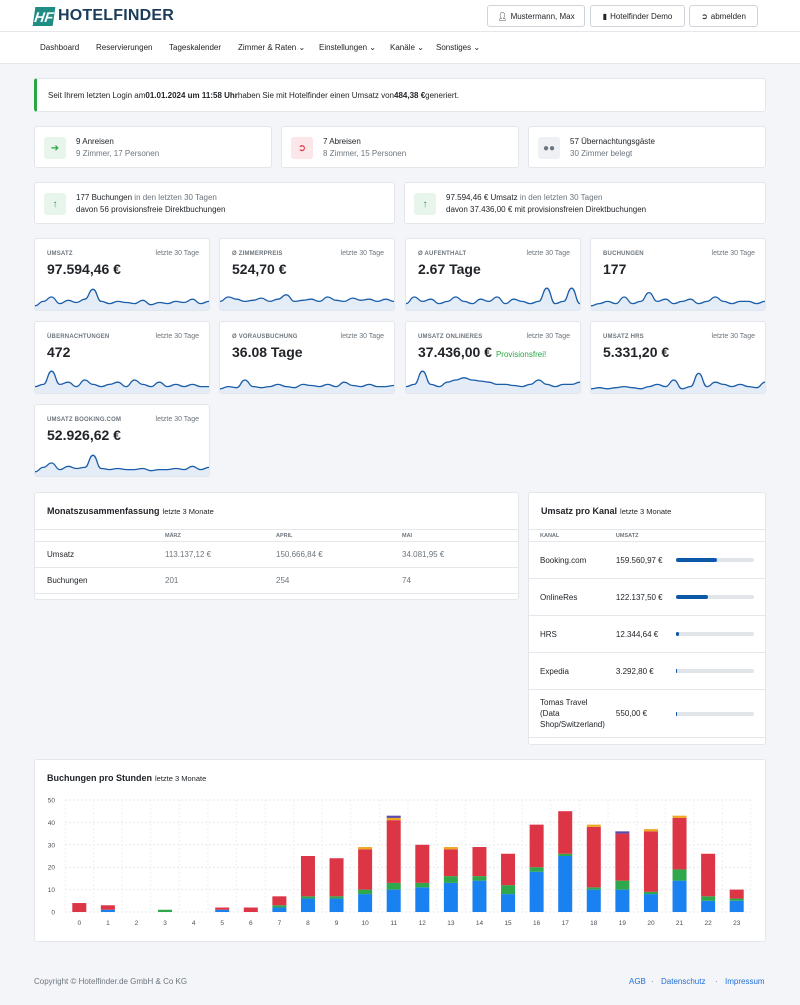 The width and height of the screenshot is (800, 1005). I want to click on hourly-title-text: Buchungen pro Stunden, so click(99, 778).